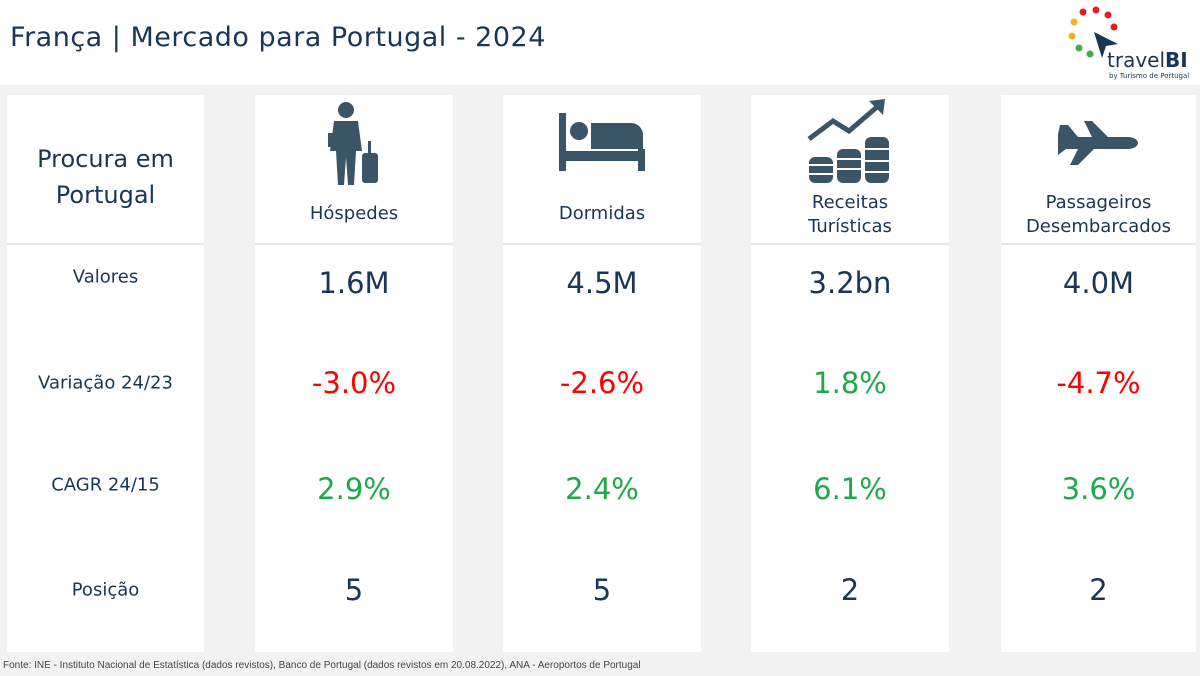 The image size is (1200, 676). I want to click on metric-header: Dormidas, so click(602, 170).